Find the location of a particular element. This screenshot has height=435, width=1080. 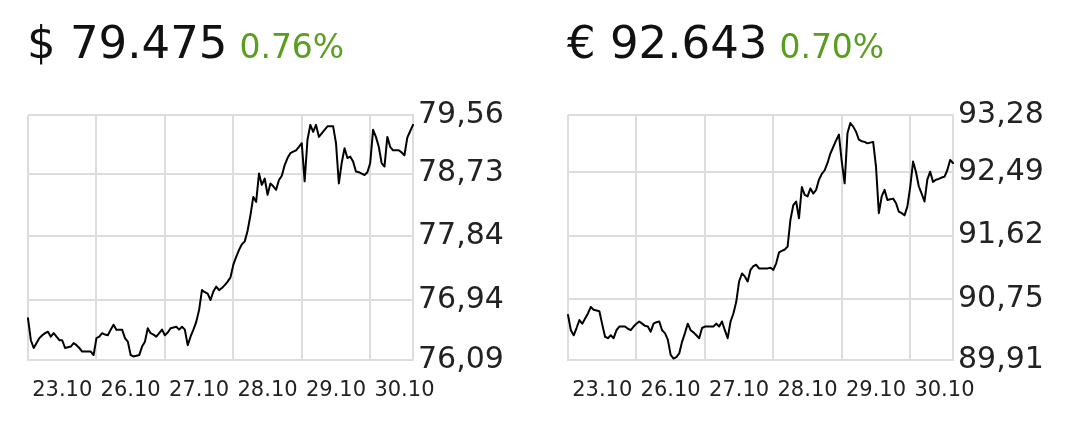

chart-title: $ 79.475 is located at coordinates (127, 42).